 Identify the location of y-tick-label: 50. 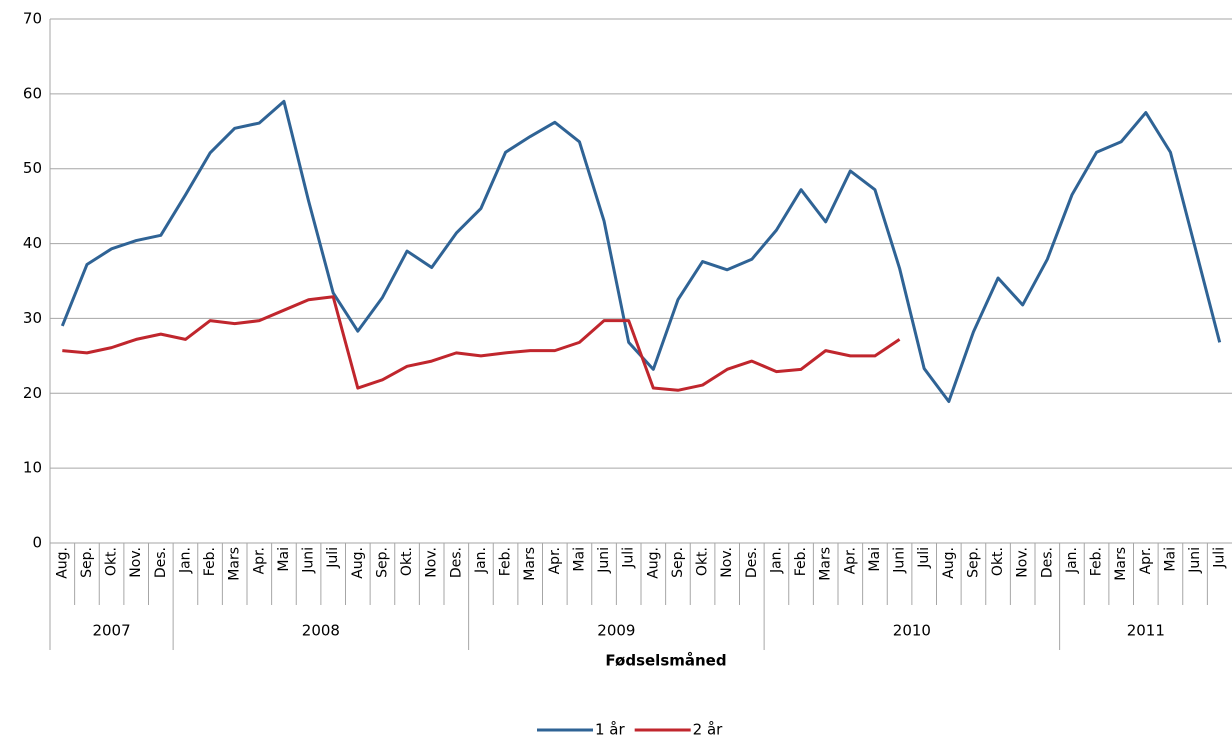
(32, 168).